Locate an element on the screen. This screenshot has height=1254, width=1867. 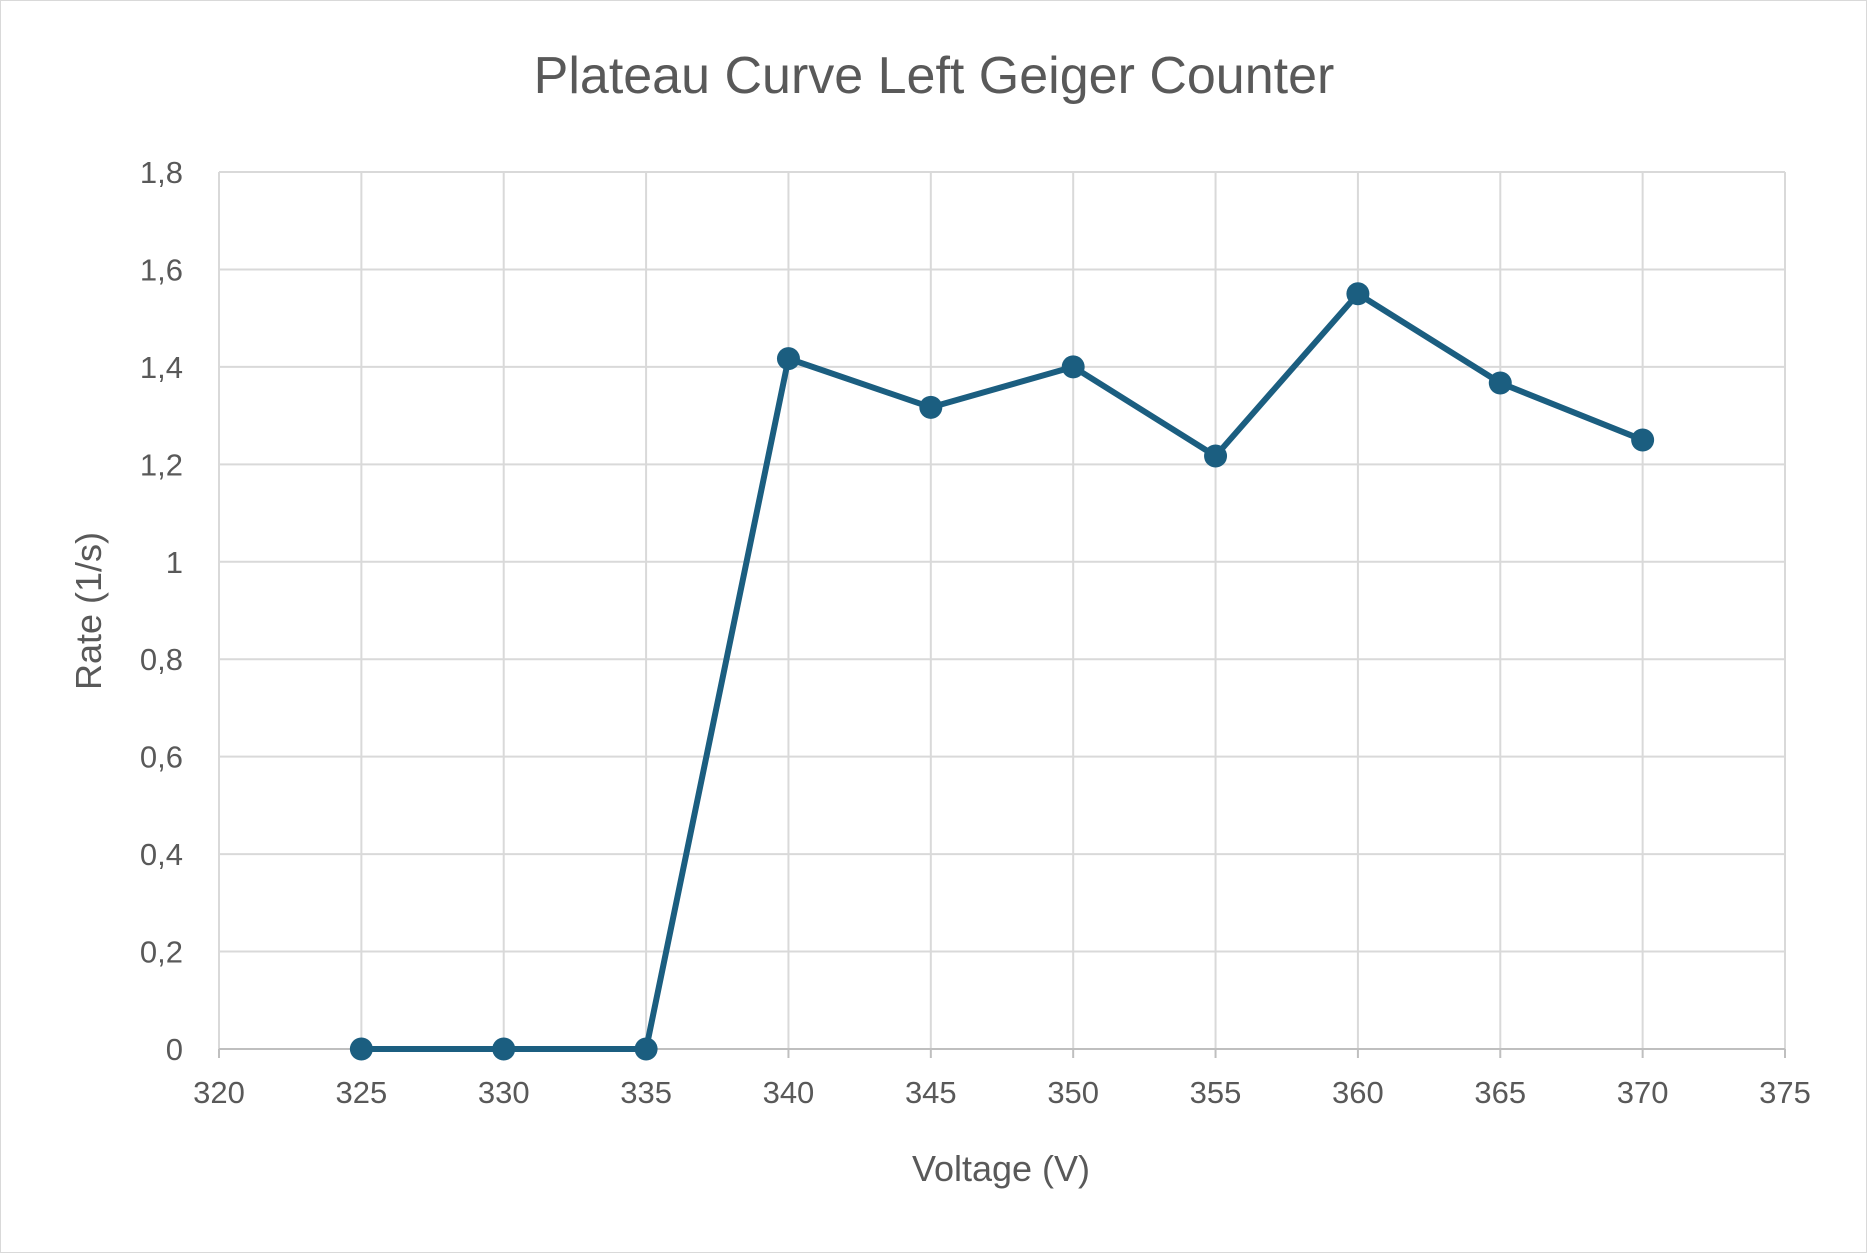
y-tick-label: 0,6 is located at coordinates (161, 757).